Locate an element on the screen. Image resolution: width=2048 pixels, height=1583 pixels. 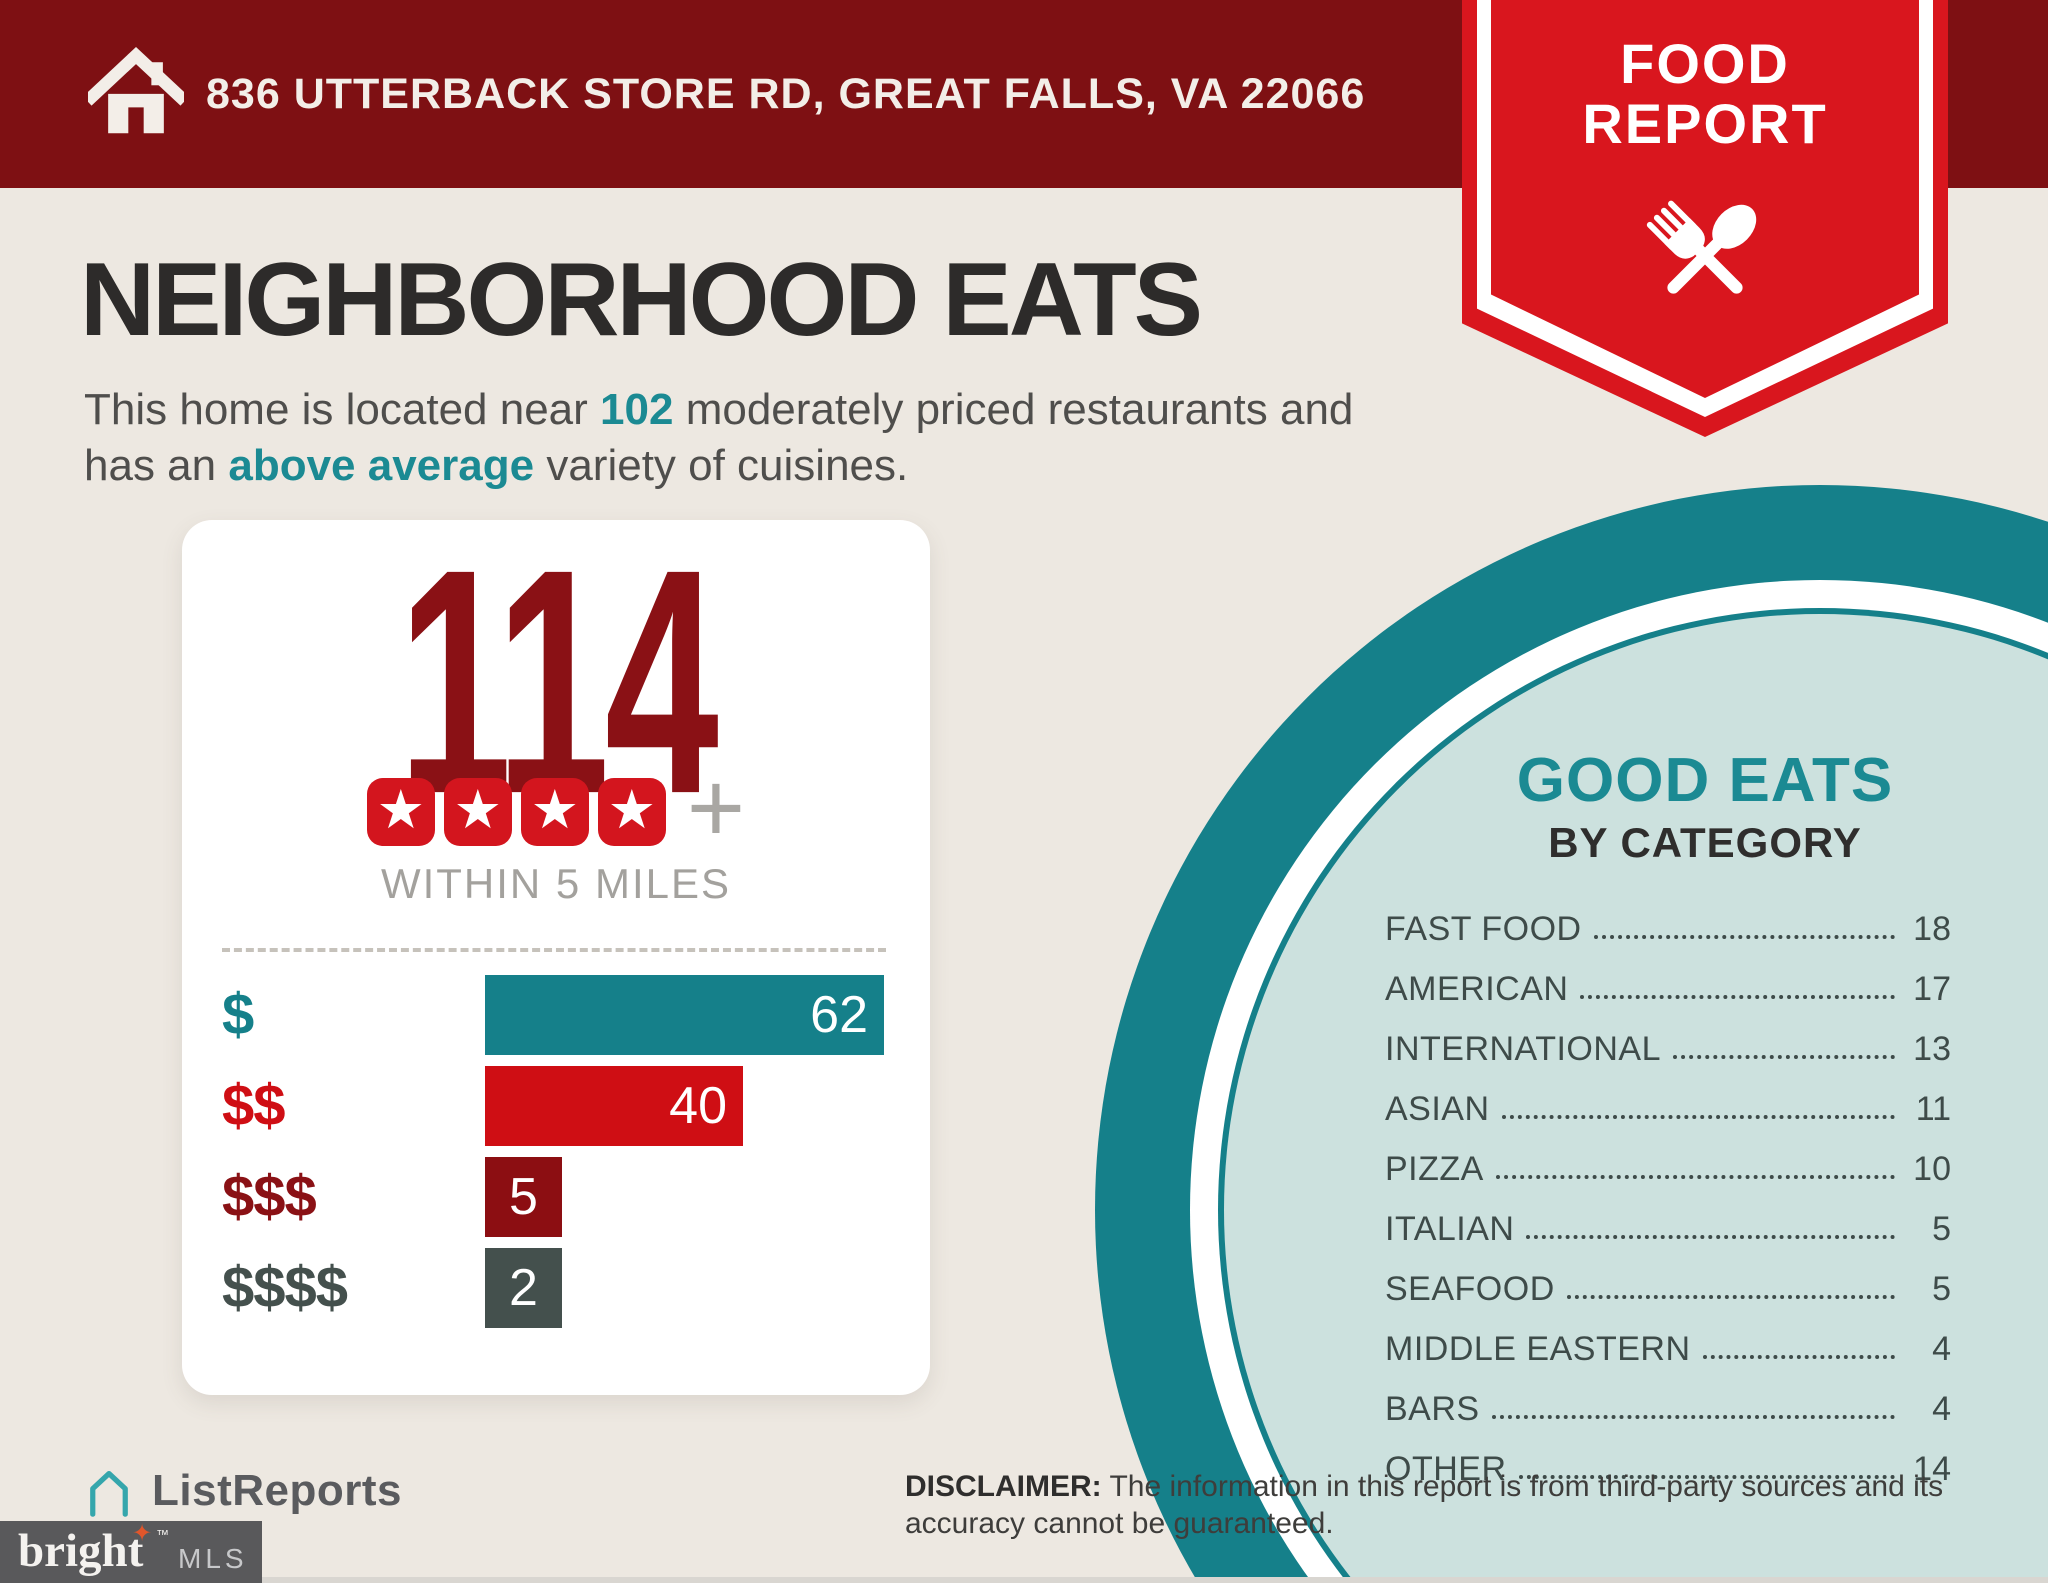
price-bar-row: $62 is located at coordinates (561, 1015).